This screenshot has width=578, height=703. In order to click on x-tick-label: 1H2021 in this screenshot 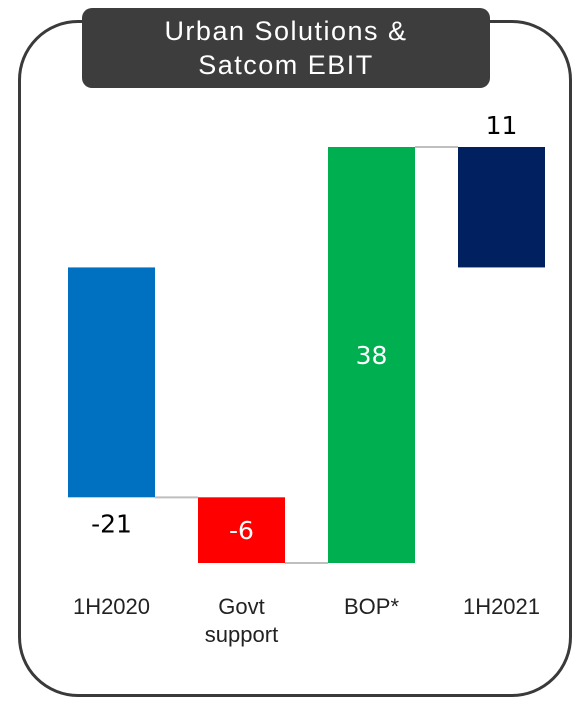, I will do `click(501, 606)`.